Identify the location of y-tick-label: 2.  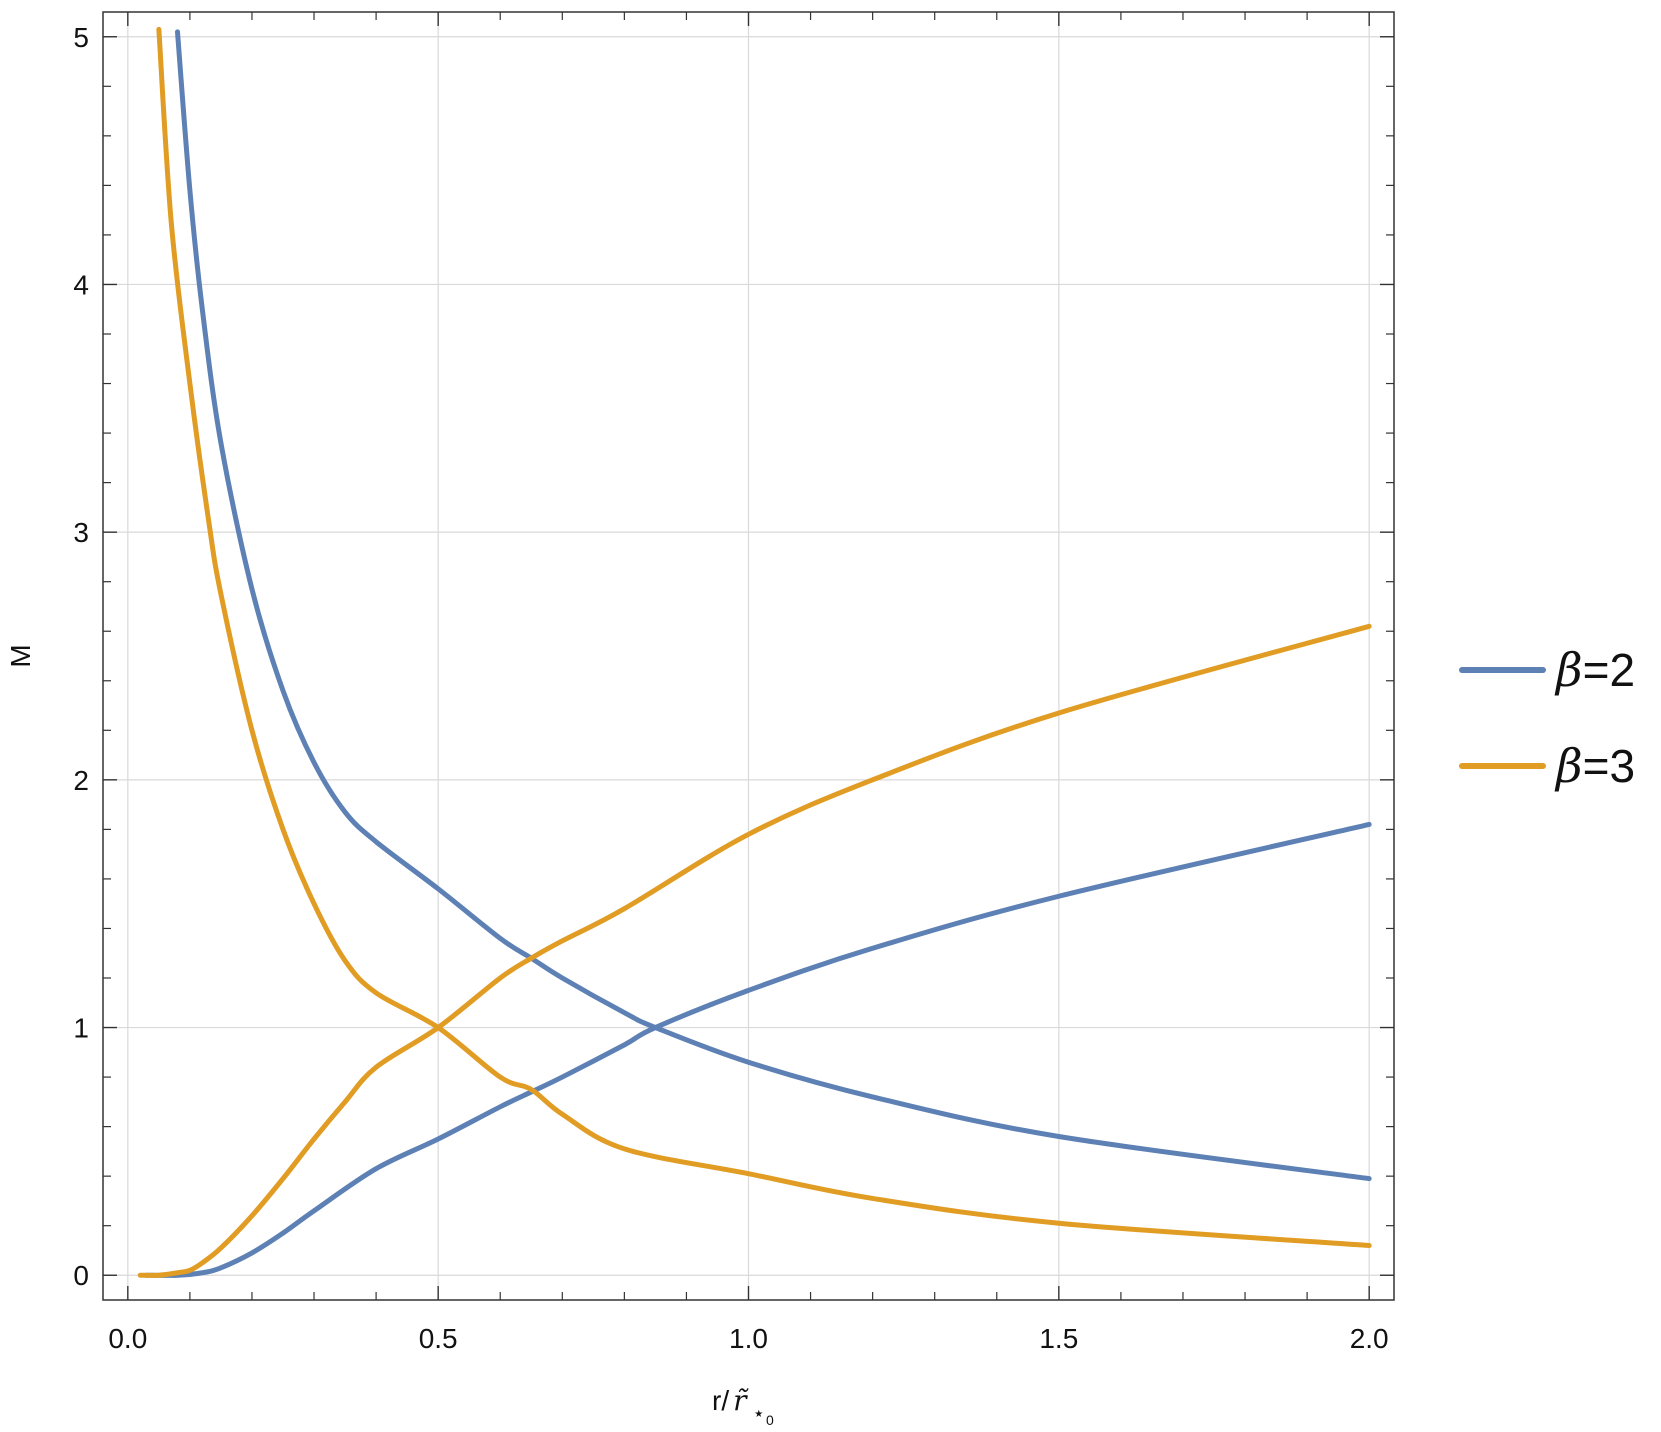
(81, 780).